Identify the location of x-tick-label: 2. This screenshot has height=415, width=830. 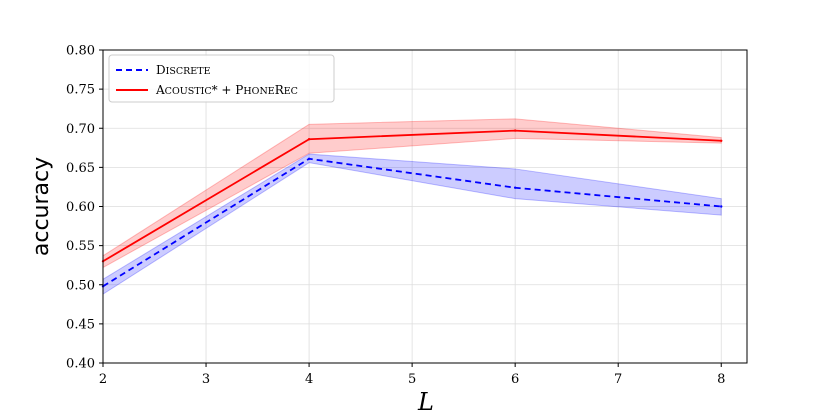
(103, 379).